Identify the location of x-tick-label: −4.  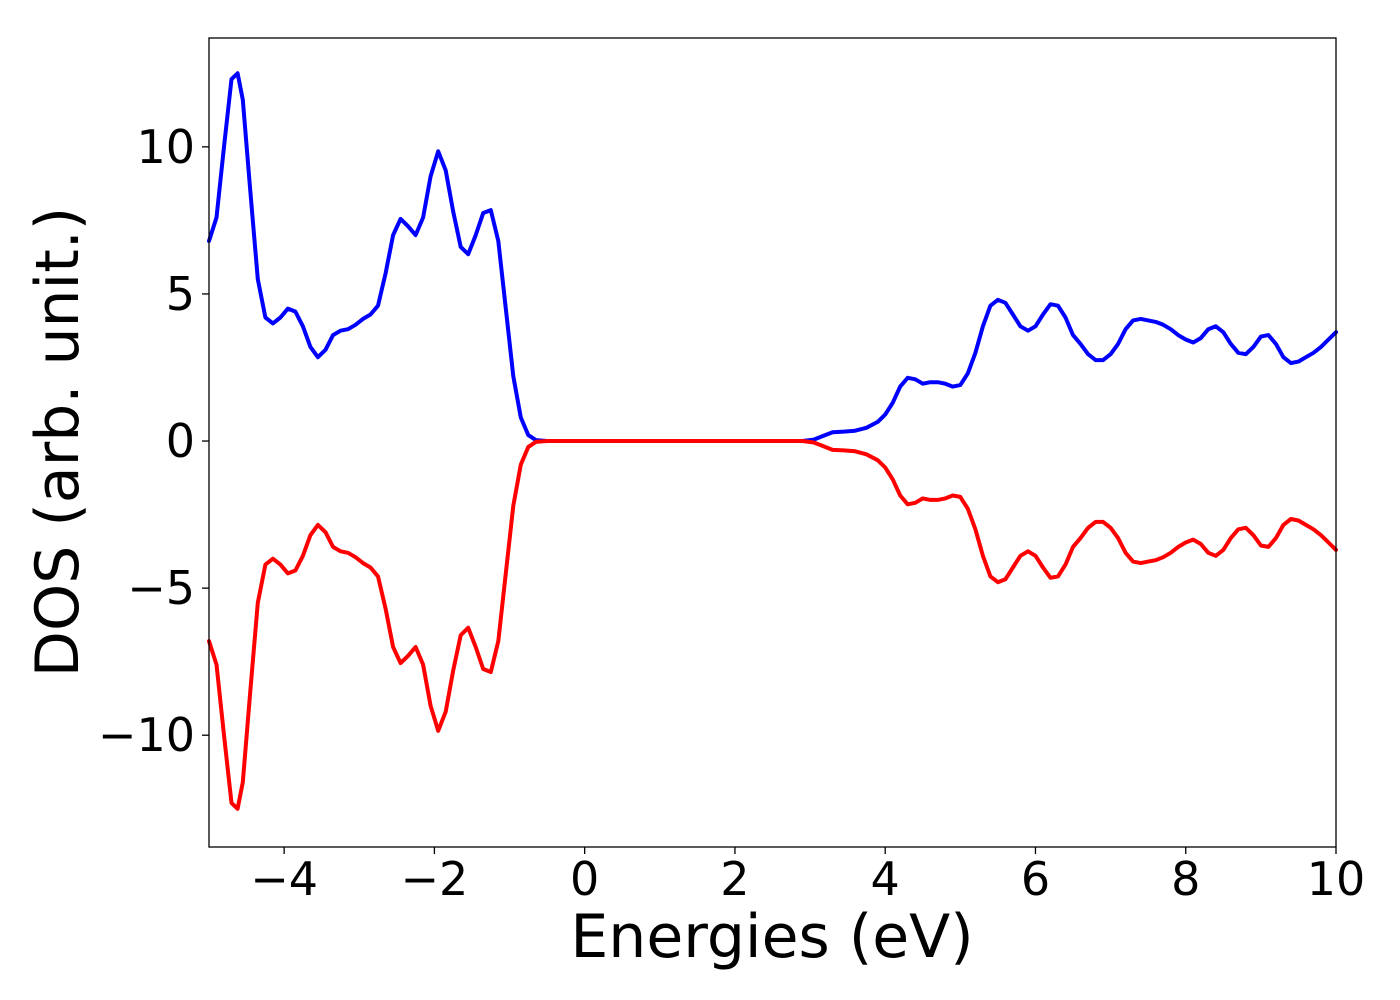
(284, 879).